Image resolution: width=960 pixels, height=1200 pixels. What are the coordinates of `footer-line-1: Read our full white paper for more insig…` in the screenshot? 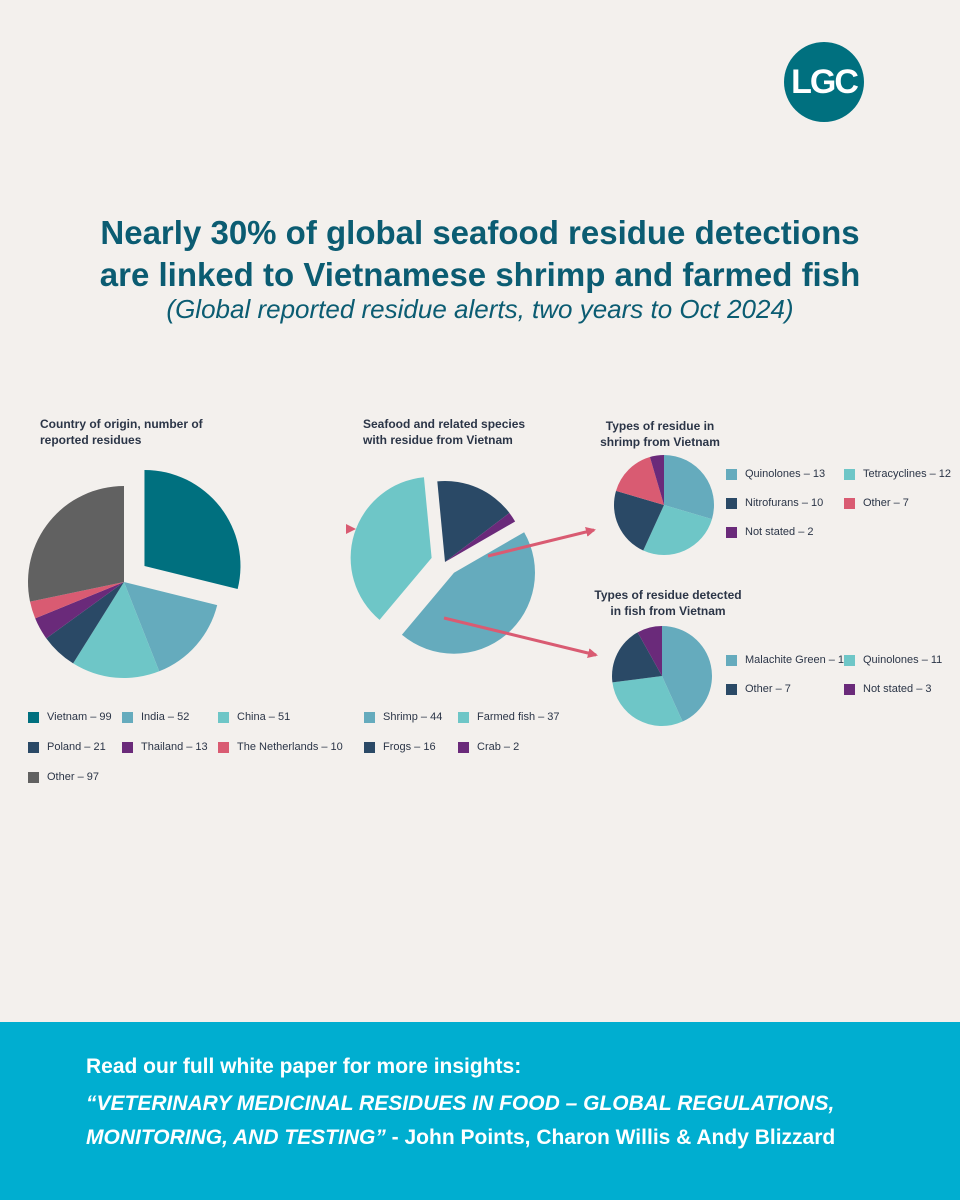 It's located at (304, 1066).